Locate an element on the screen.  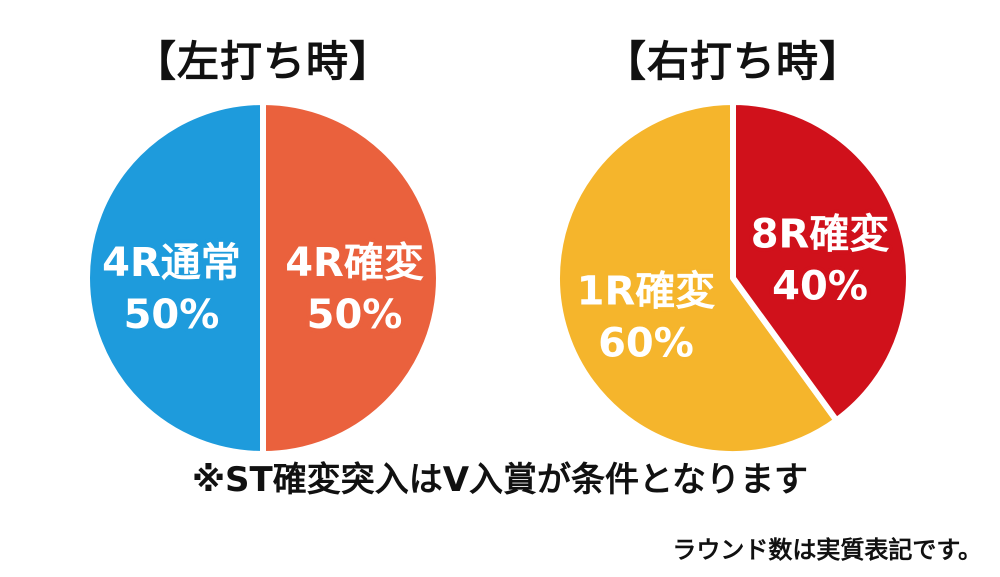
pie-0-slice-1-value: 50% is located at coordinates (355, 315).